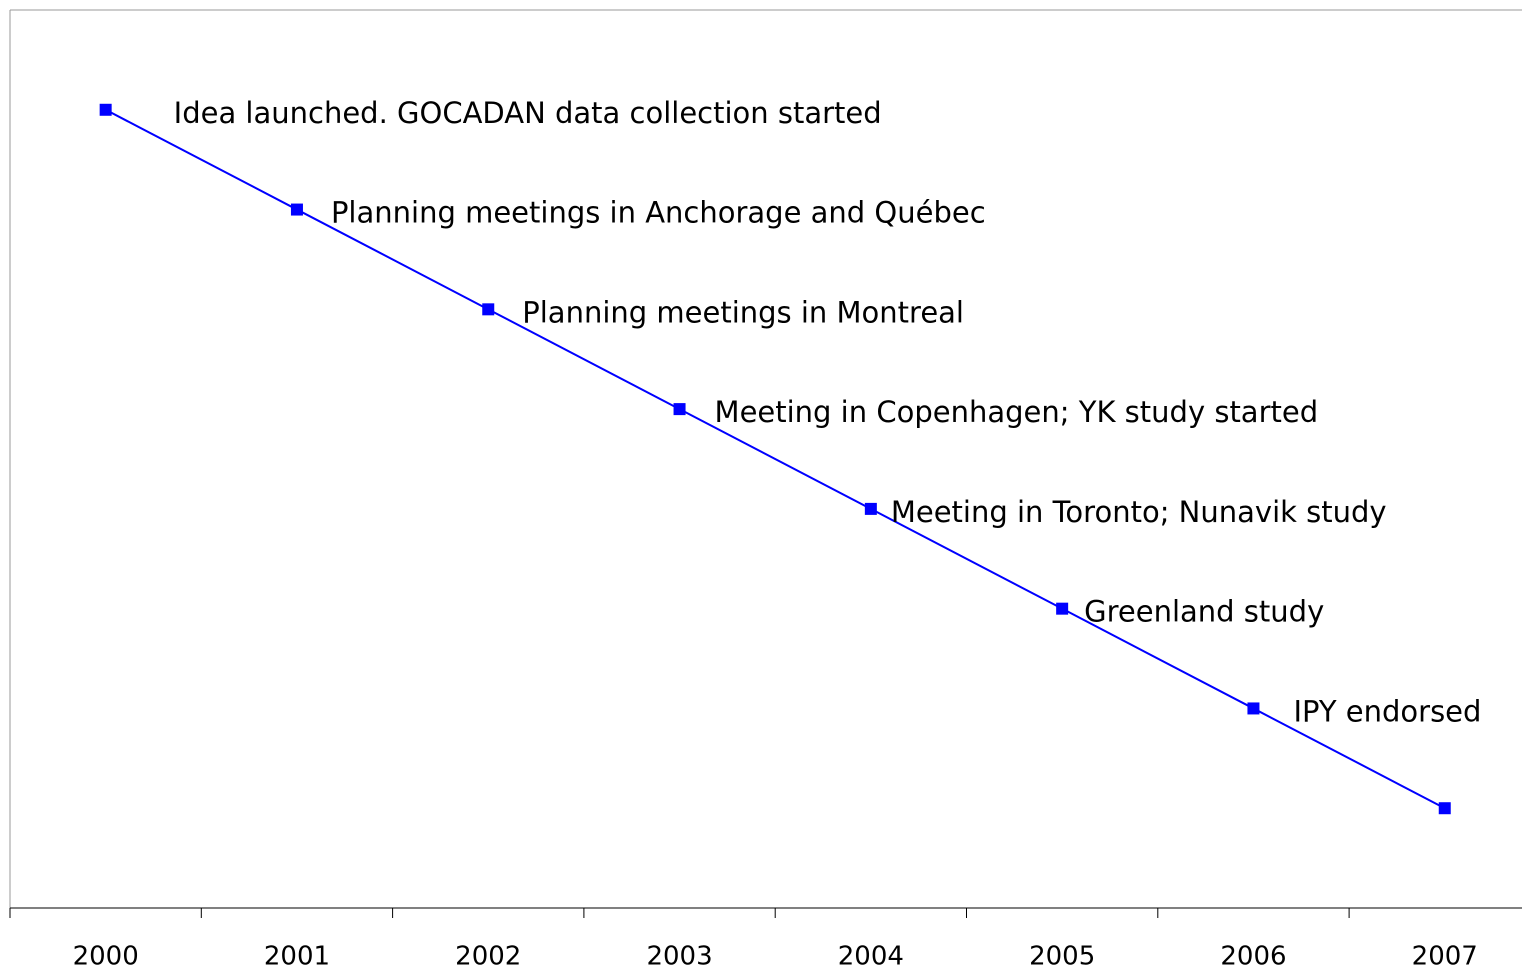  I want to click on annotation: Meeting in Toronto; Nunavik study, so click(1139, 512).